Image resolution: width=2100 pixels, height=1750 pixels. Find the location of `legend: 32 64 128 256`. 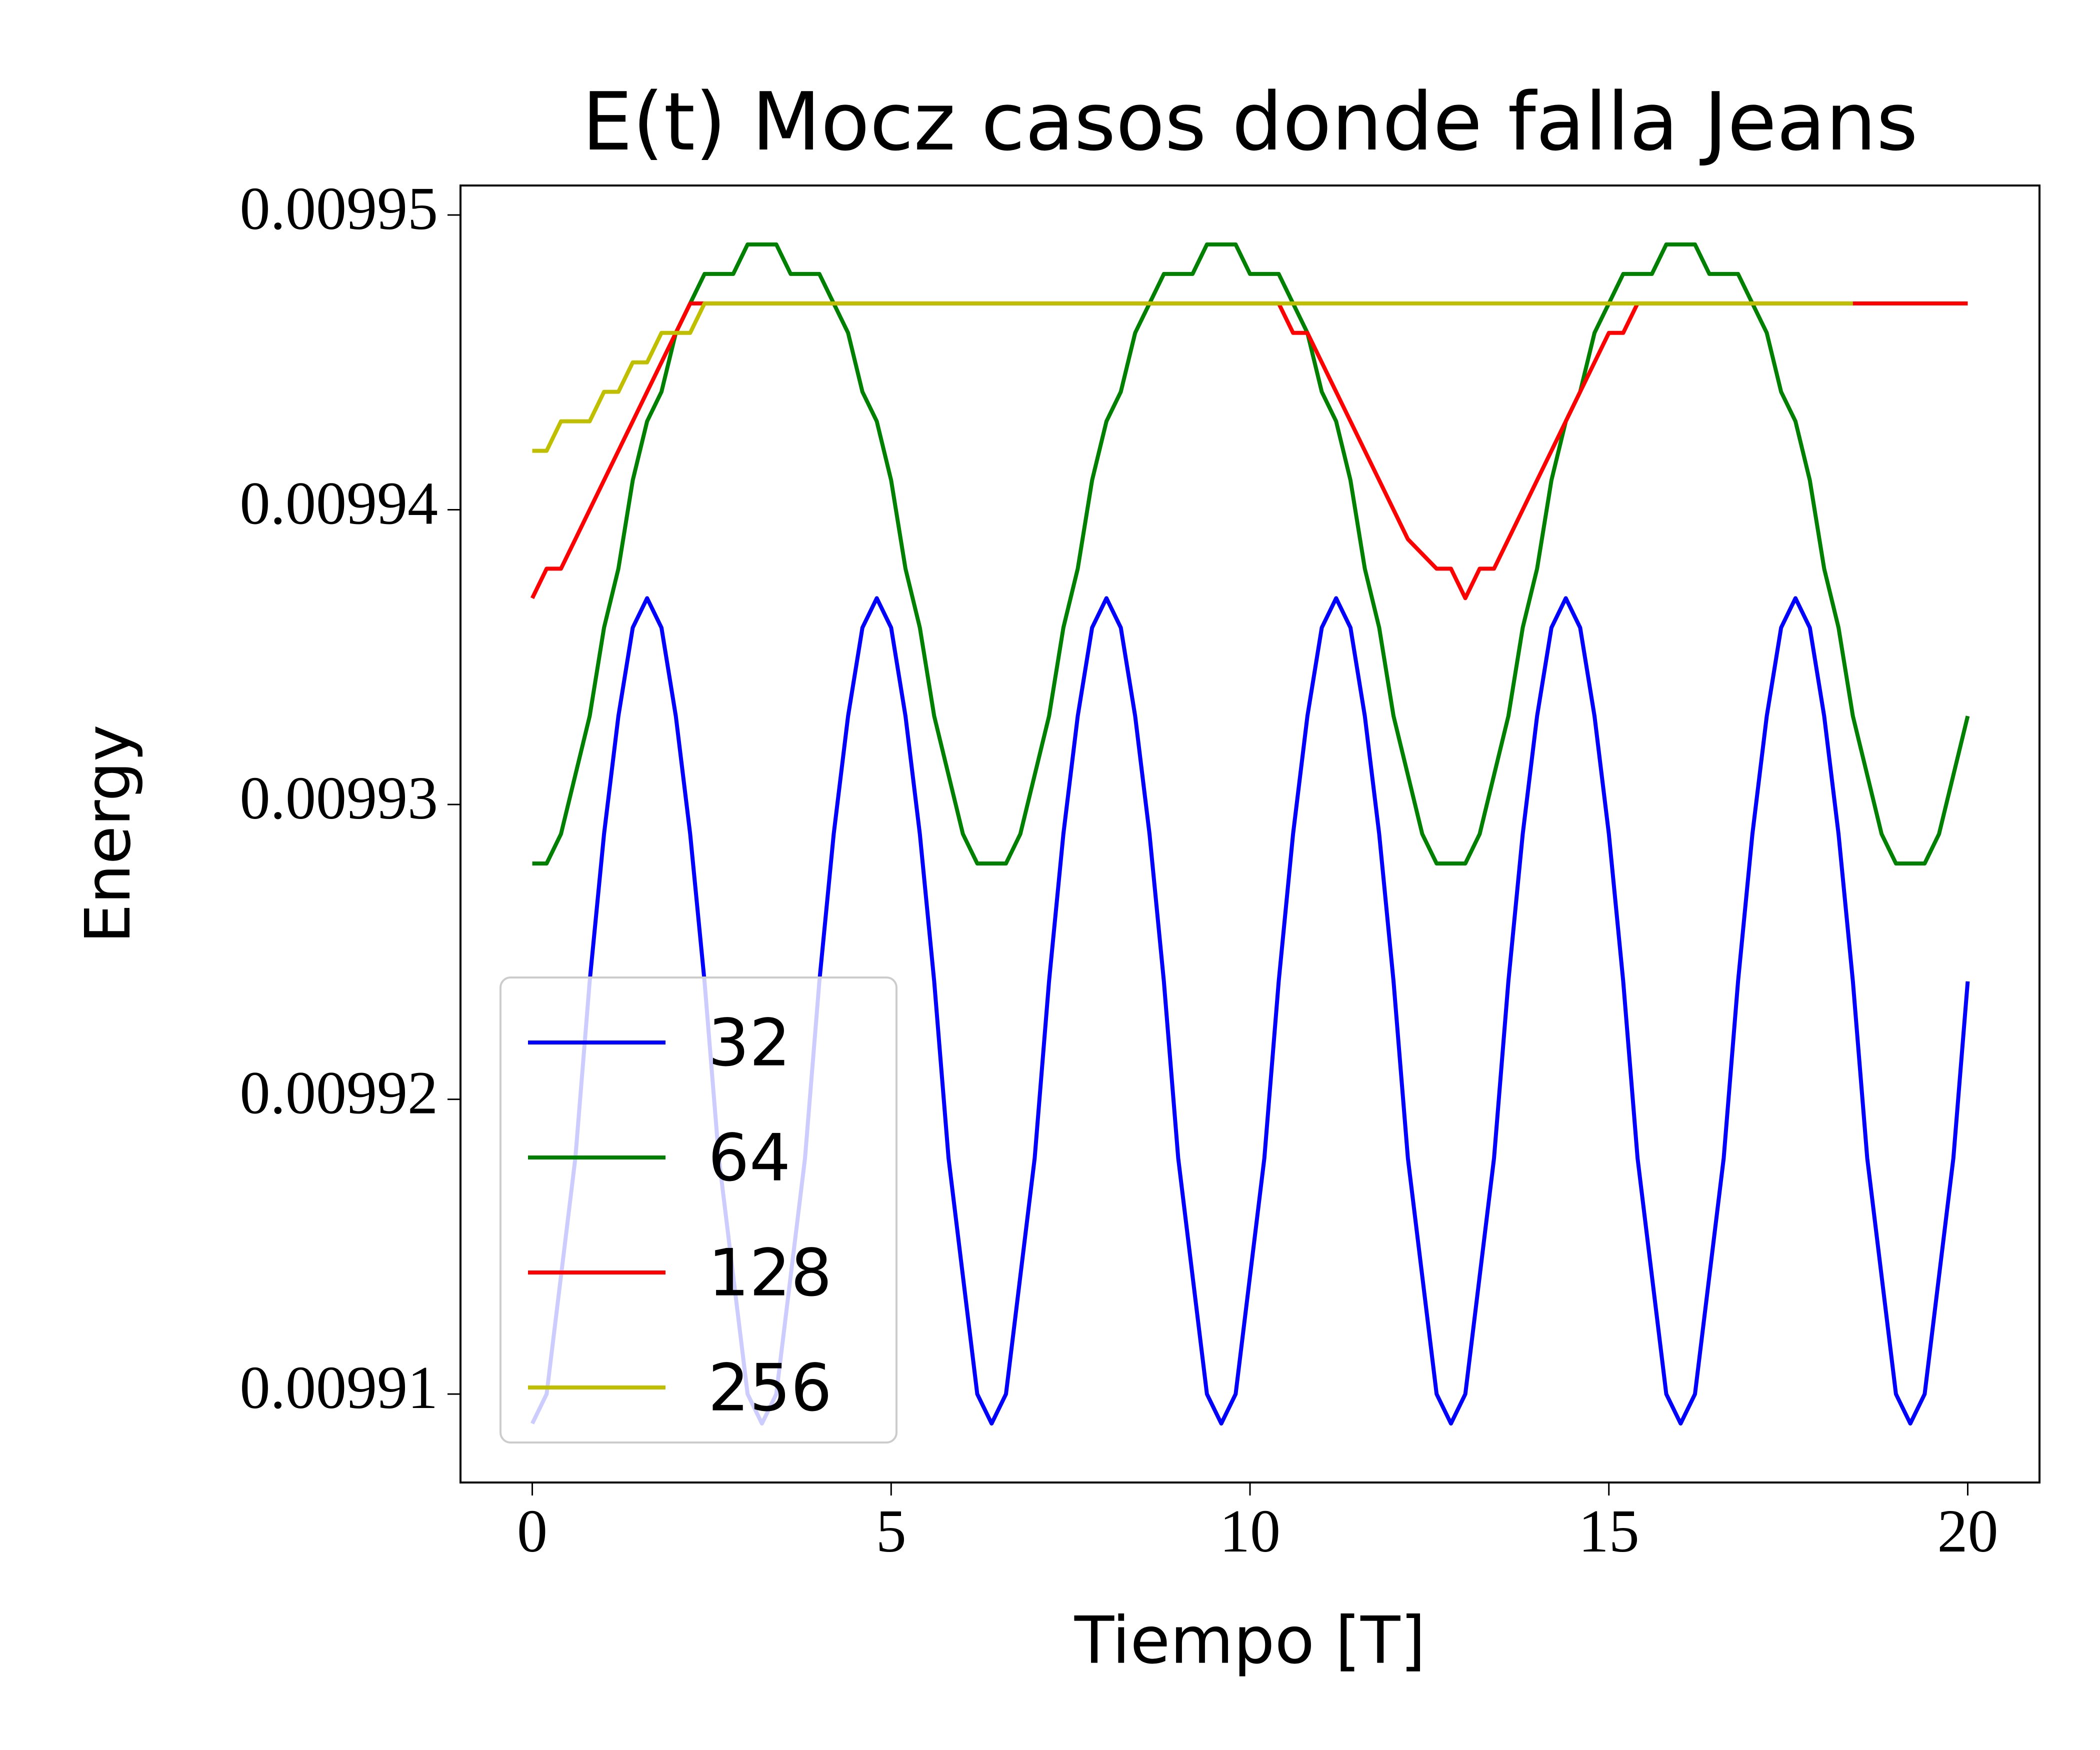

legend: 32 64 128 256 is located at coordinates (699, 1210).